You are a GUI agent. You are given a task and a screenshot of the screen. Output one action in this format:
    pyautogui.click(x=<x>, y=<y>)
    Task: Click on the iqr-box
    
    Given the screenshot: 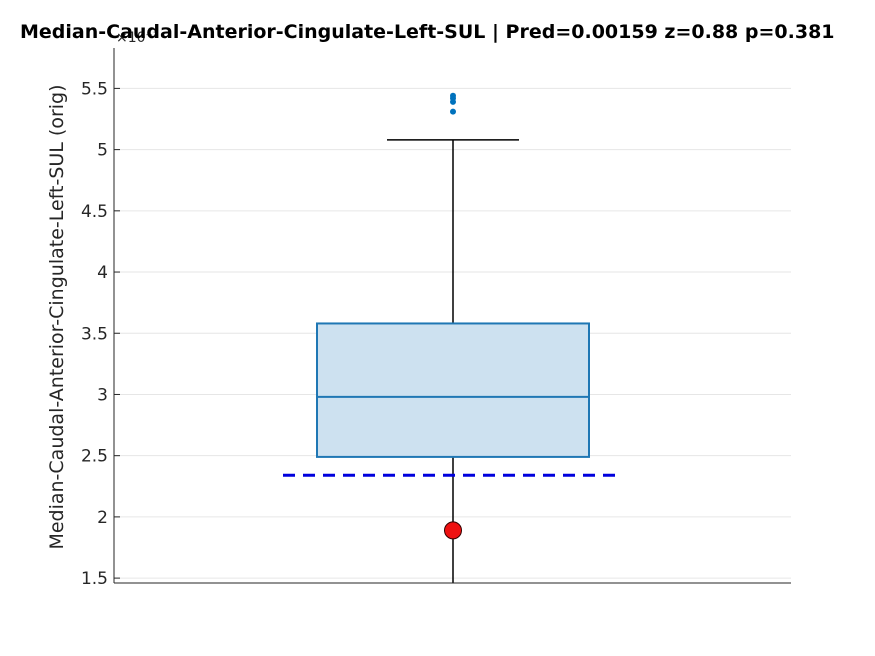 What is the action you would take?
    pyautogui.click(x=453, y=390)
    